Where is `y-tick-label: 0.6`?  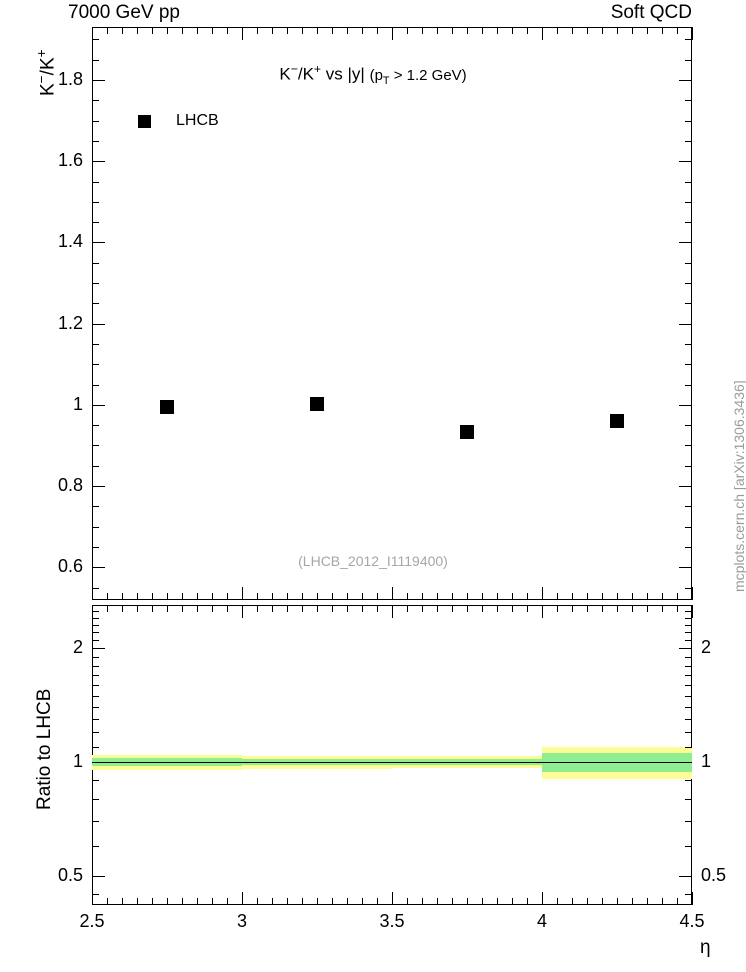 y-tick-label: 0.6 is located at coordinates (70, 566).